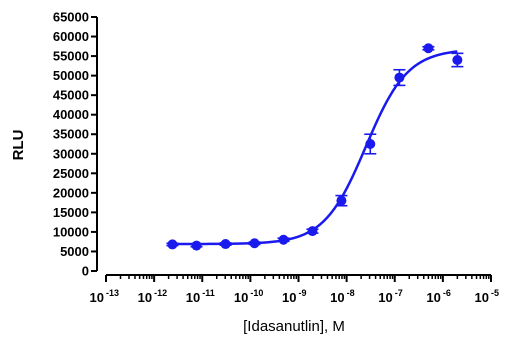 This screenshot has height=339, width=506. I want to click on y-tick-label: 50000, so click(71, 75).